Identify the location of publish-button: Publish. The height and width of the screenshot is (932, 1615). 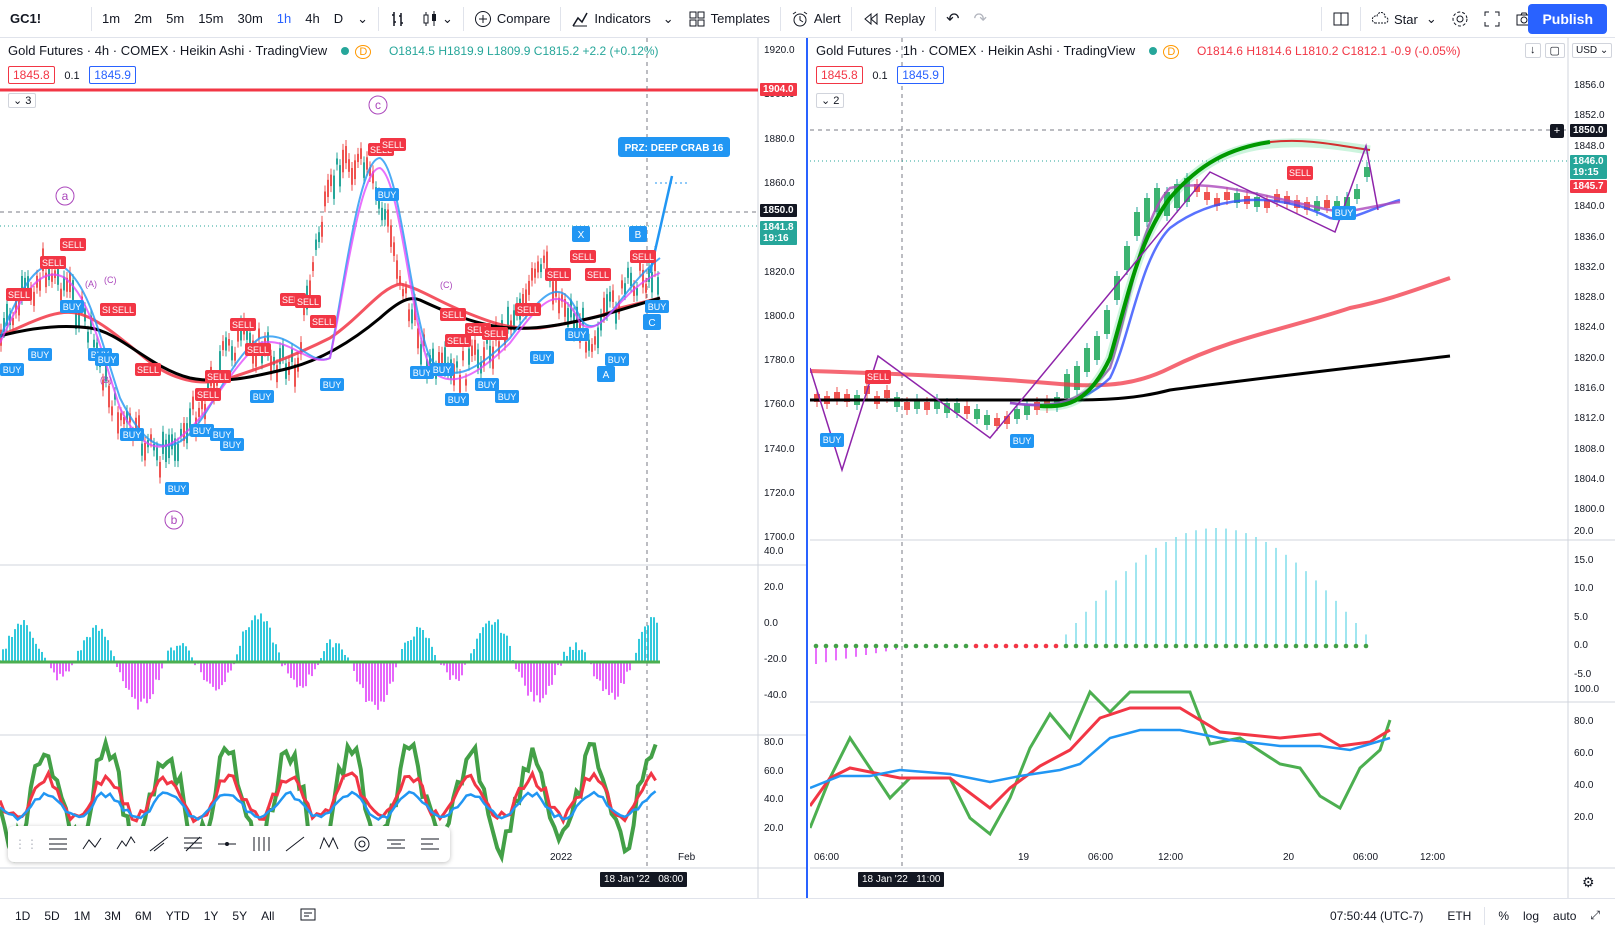
(1567, 19).